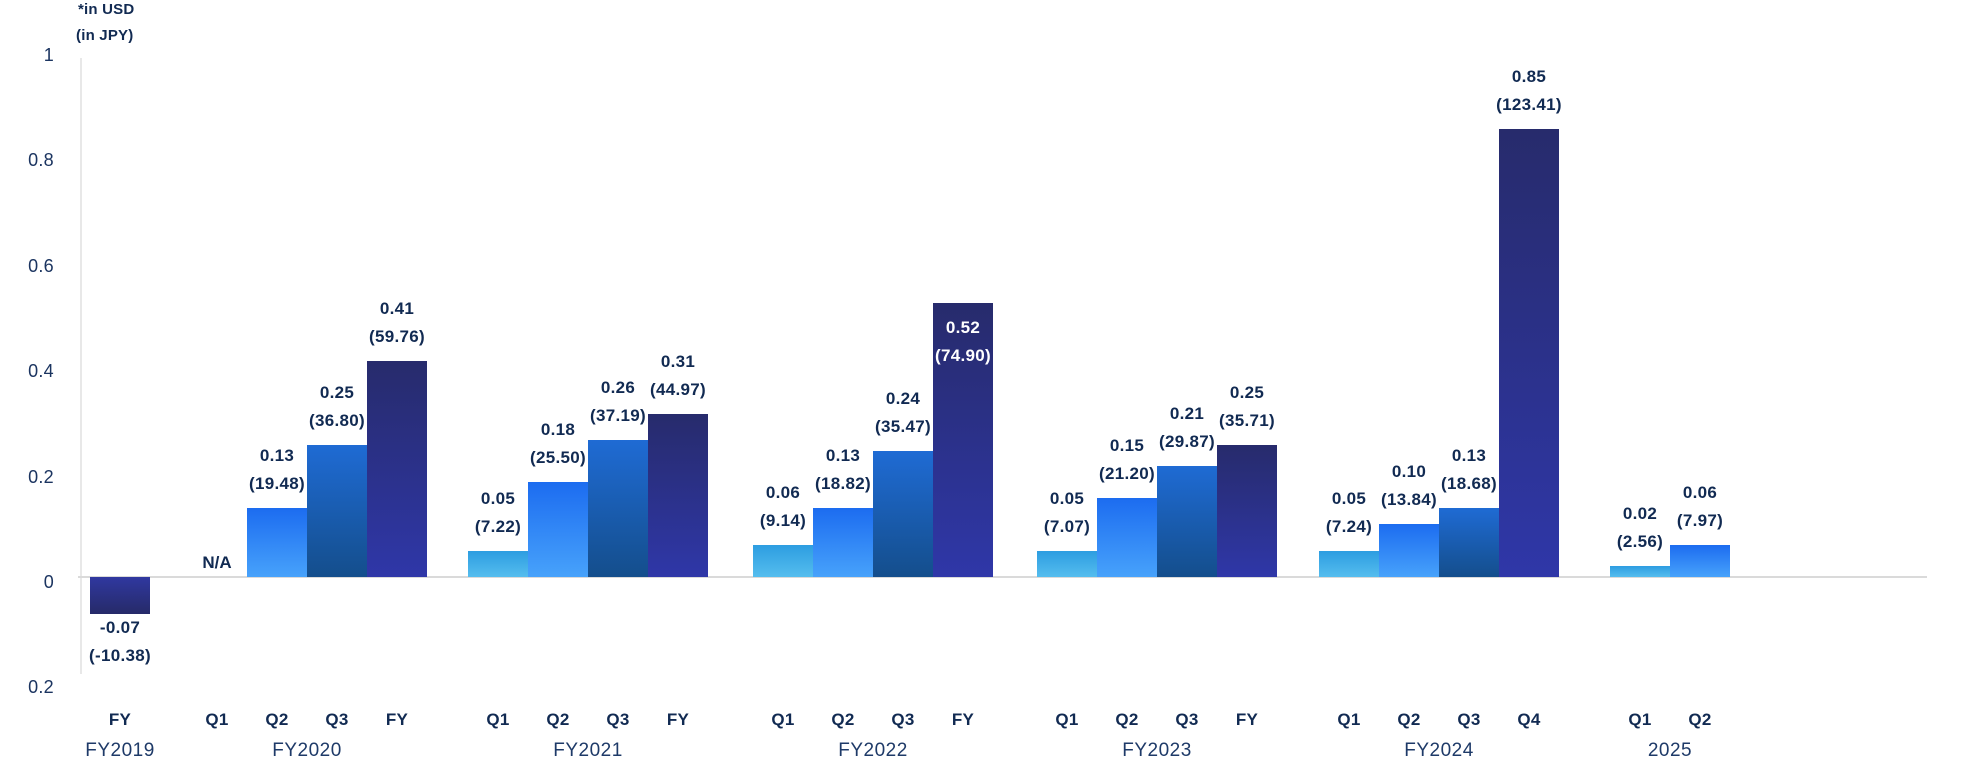  Describe the element at coordinates (1002, 577) in the screenshot. I see `zero-baseline` at that location.